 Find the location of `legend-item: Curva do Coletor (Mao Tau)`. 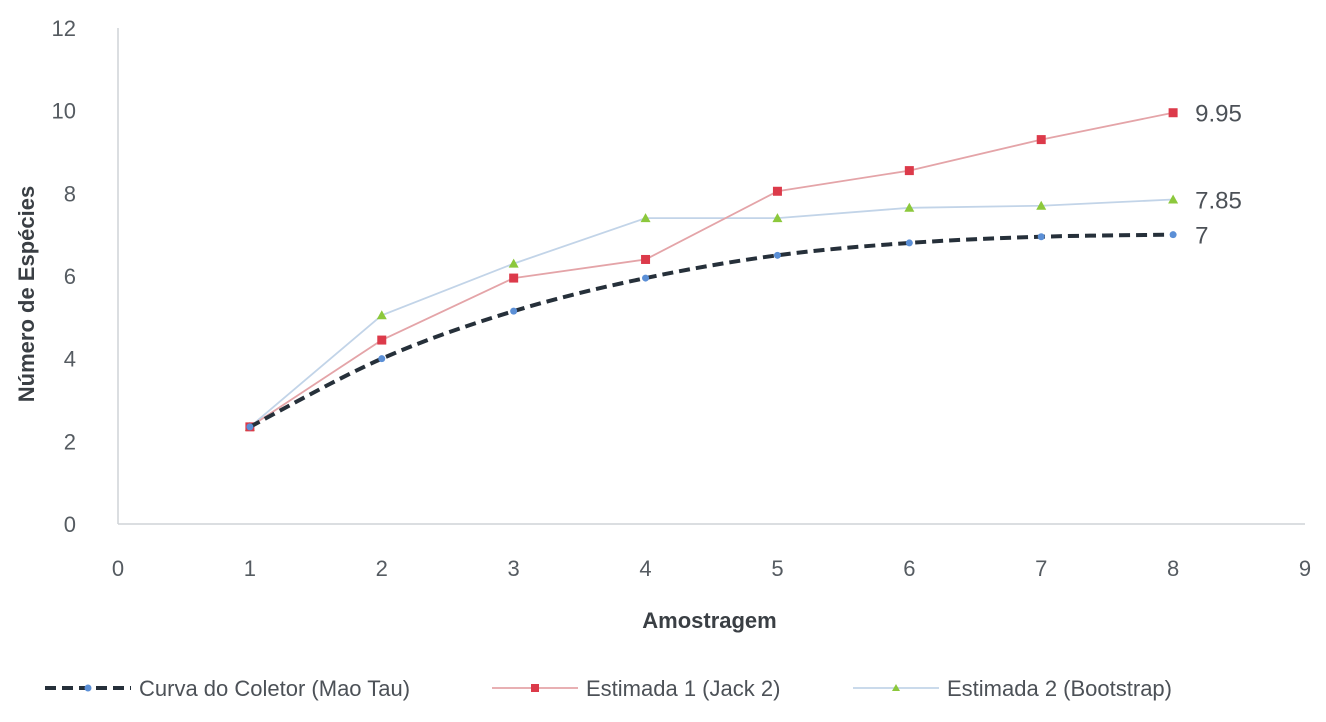

legend-item: Curva do Coletor (Mao Tau) is located at coordinates (227, 688).